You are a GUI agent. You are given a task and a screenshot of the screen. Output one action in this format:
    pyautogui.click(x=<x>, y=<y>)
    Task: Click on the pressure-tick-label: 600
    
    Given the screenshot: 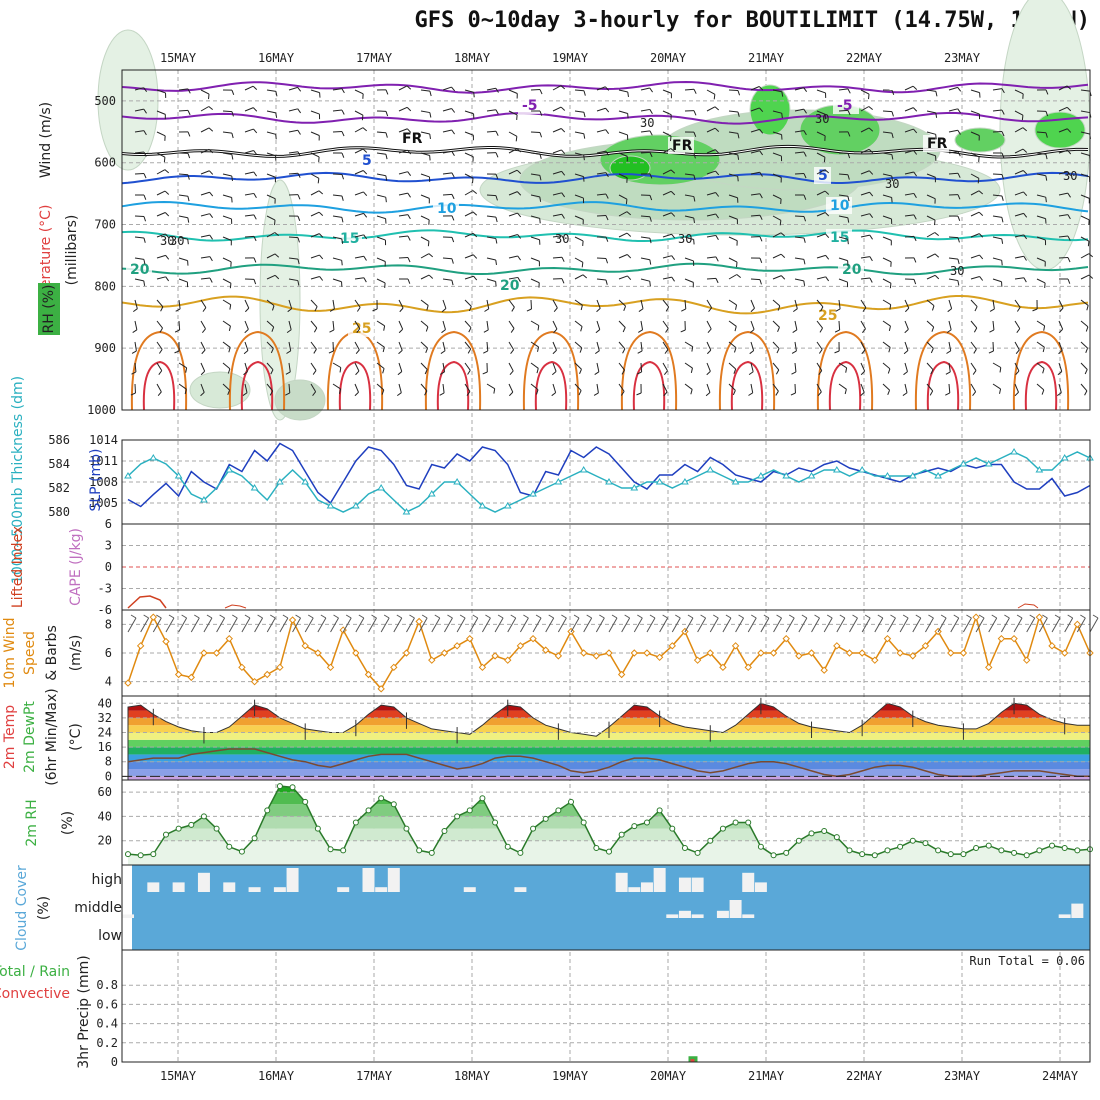 What is the action you would take?
    pyautogui.click(x=105, y=163)
    